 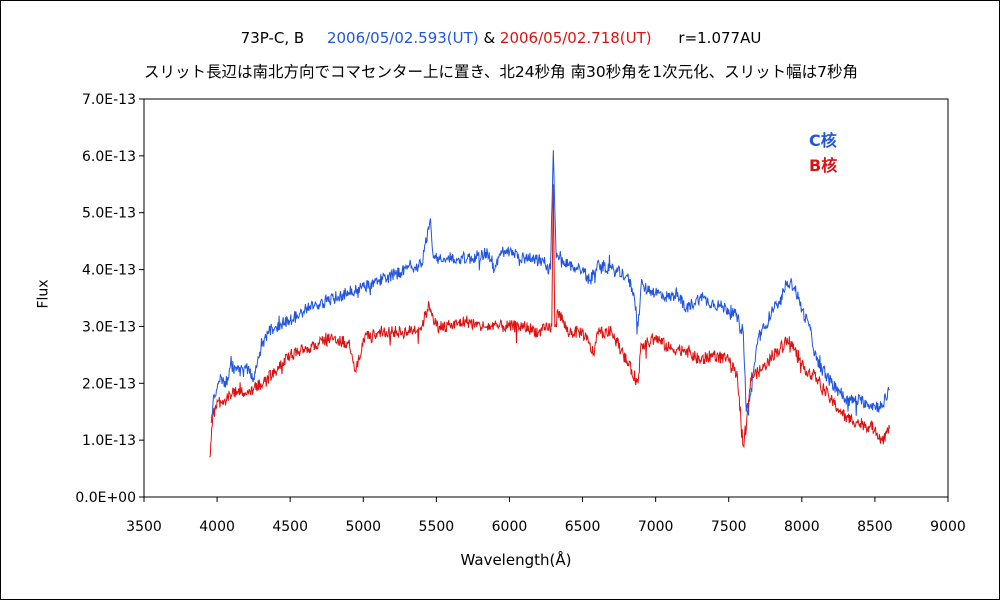 I want to click on x-tick-label: 8500, so click(x=875, y=527).